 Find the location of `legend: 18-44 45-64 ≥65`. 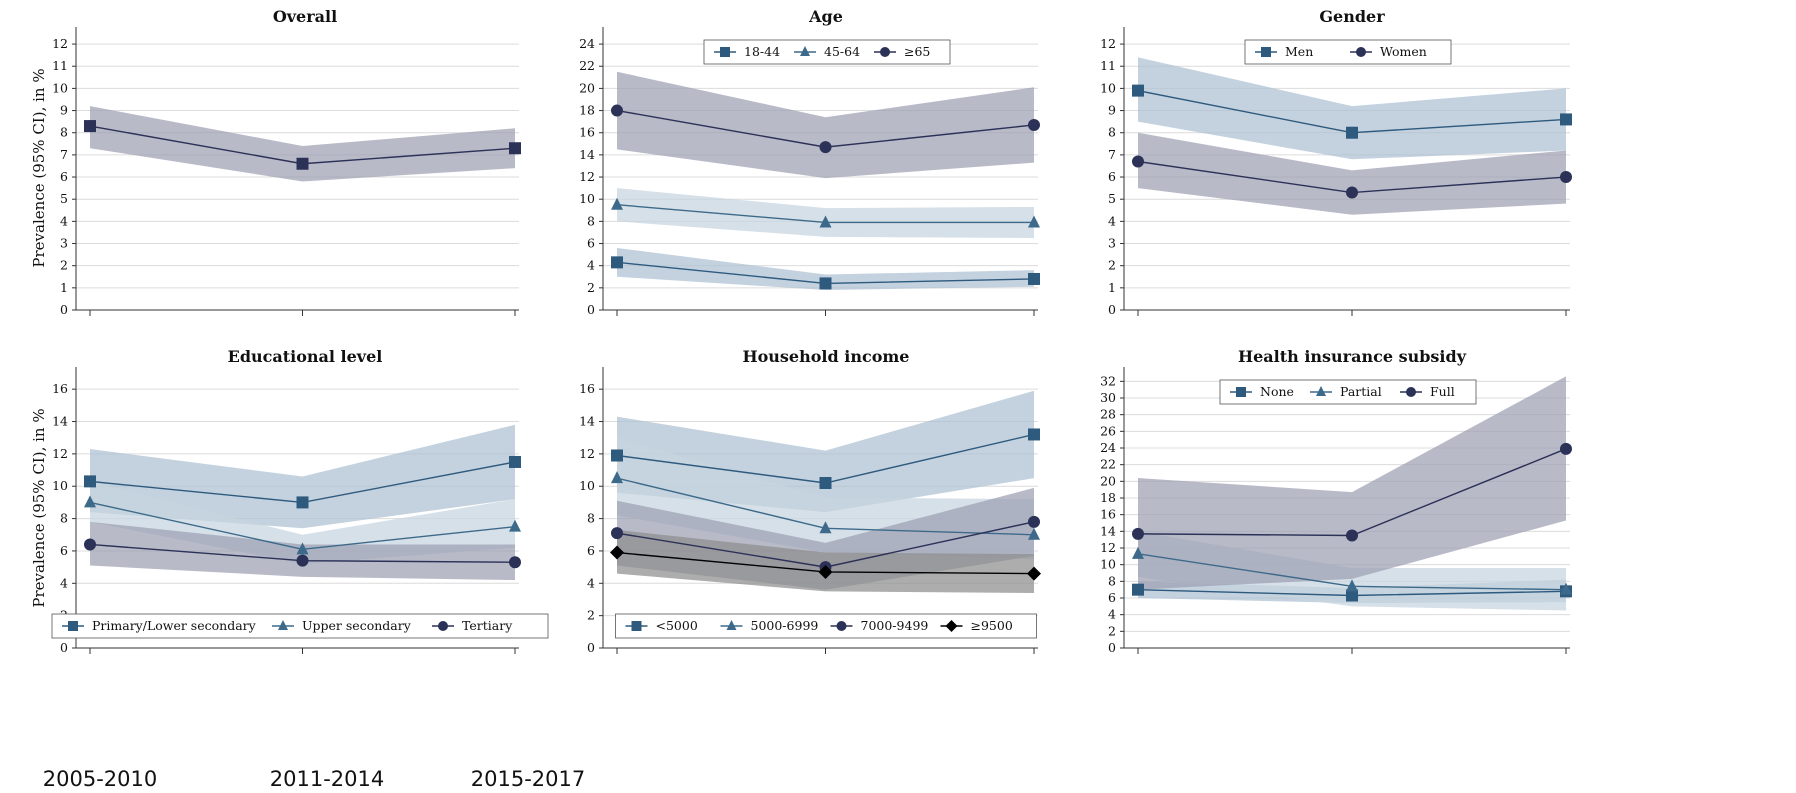

legend: 18-44 45-64 ≥65 is located at coordinates (827, 52).